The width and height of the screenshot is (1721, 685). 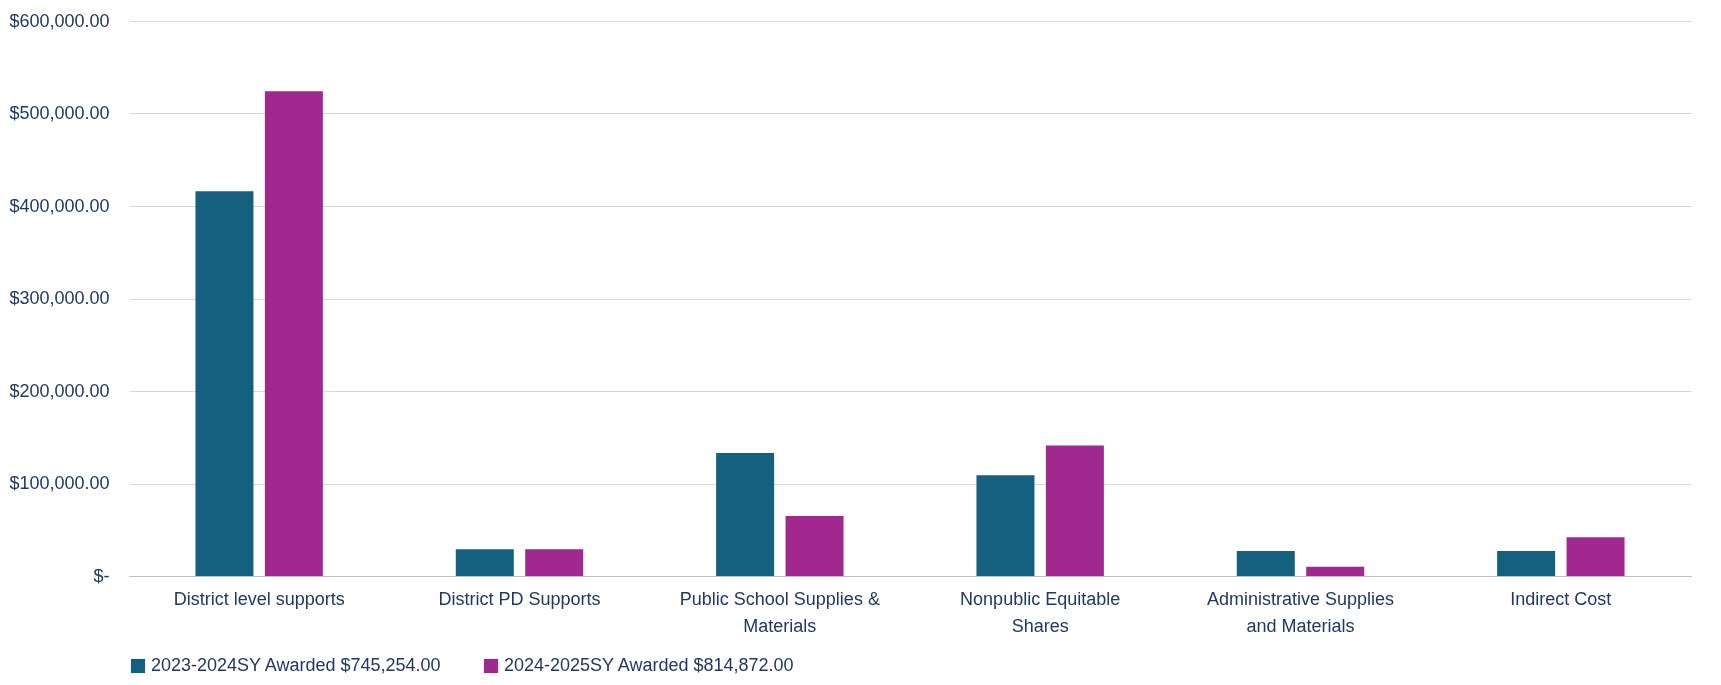 What do you see at coordinates (59, 390) in the screenshot?
I see `y-tick-label: $200,000.00` at bounding box center [59, 390].